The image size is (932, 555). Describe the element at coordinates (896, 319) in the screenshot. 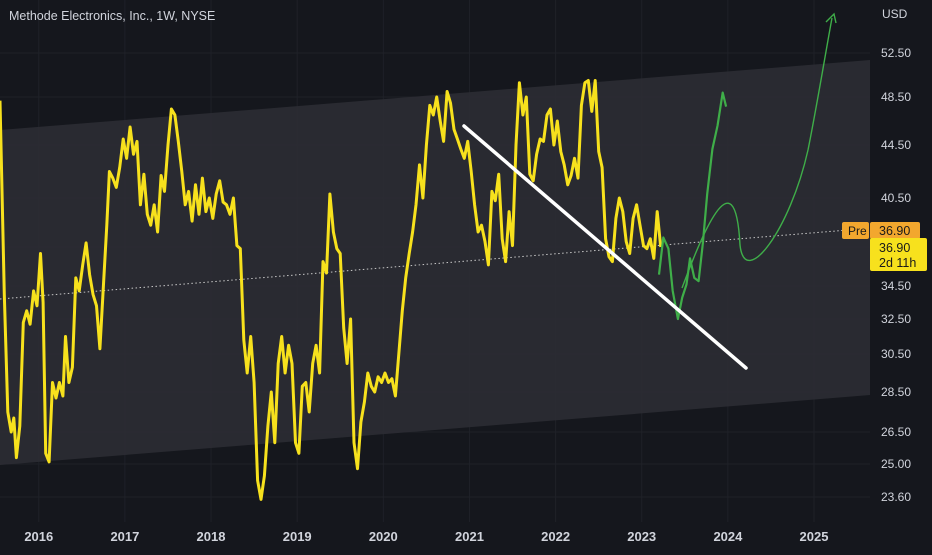

I see `y-tick-label: 32.50` at that location.